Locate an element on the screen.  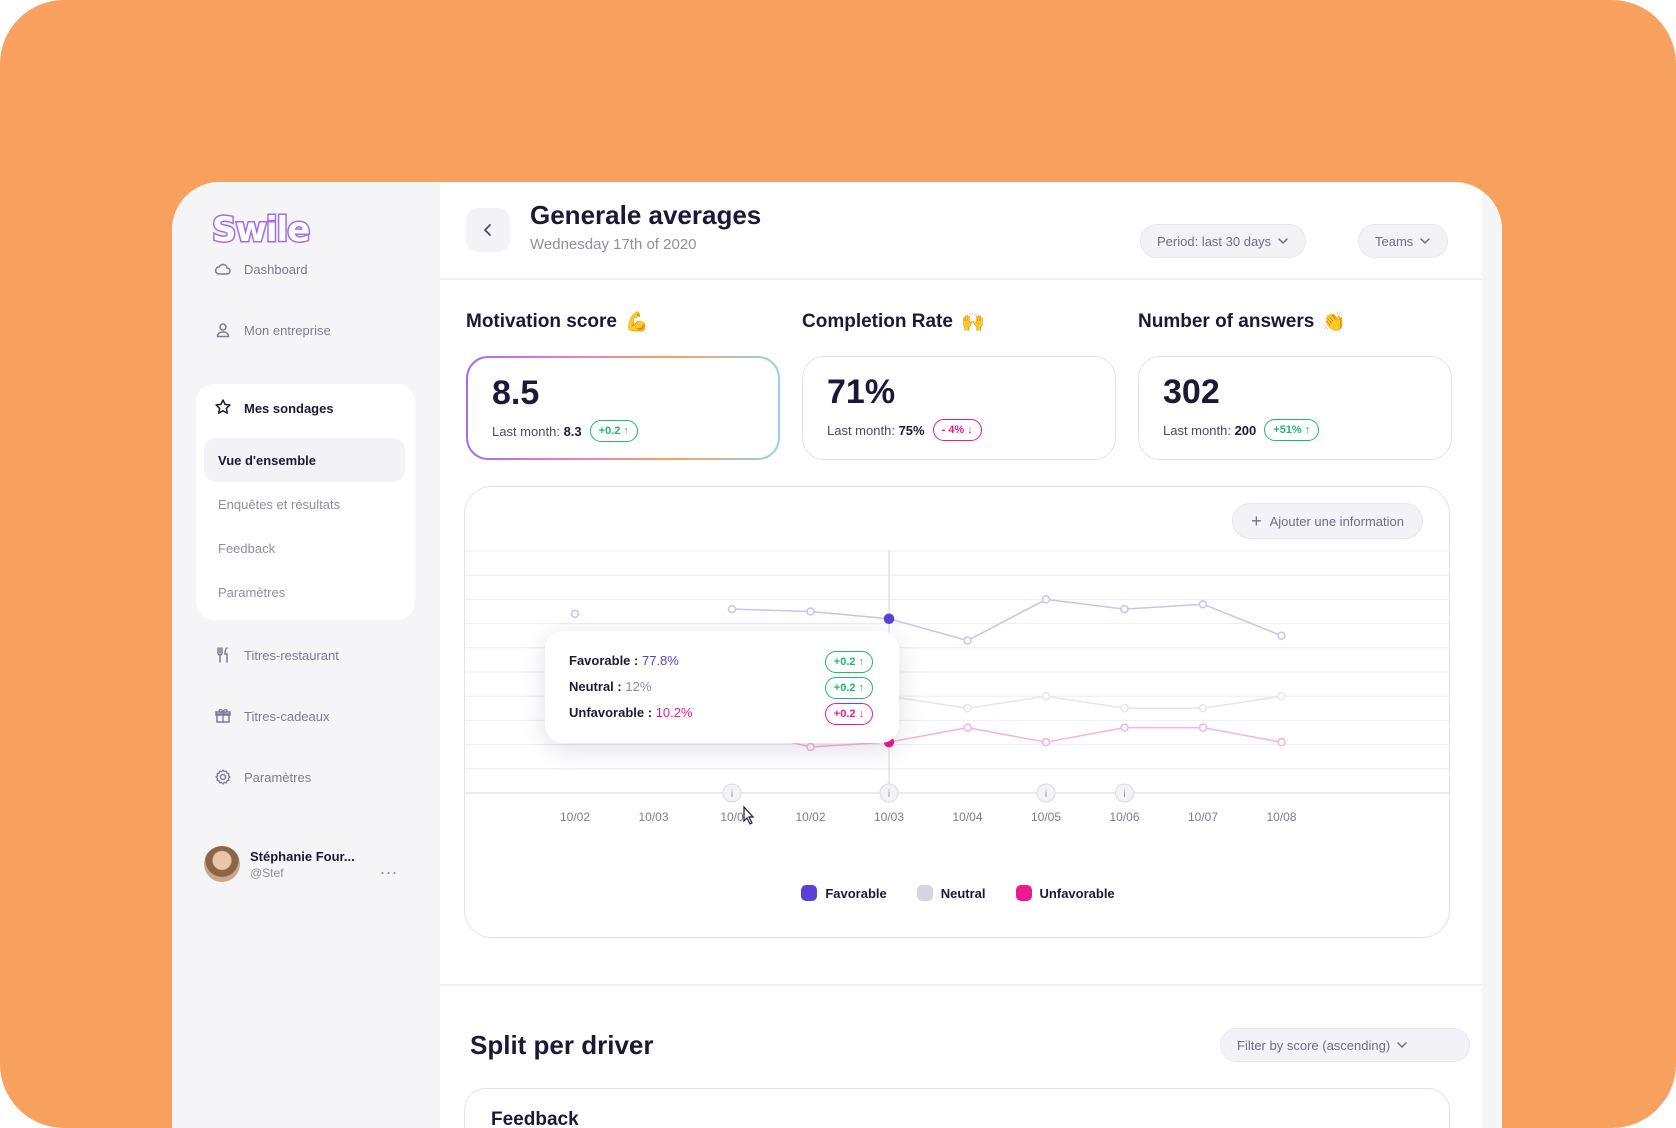
raised-hands-icon: 🙌 is located at coordinates (972, 322).